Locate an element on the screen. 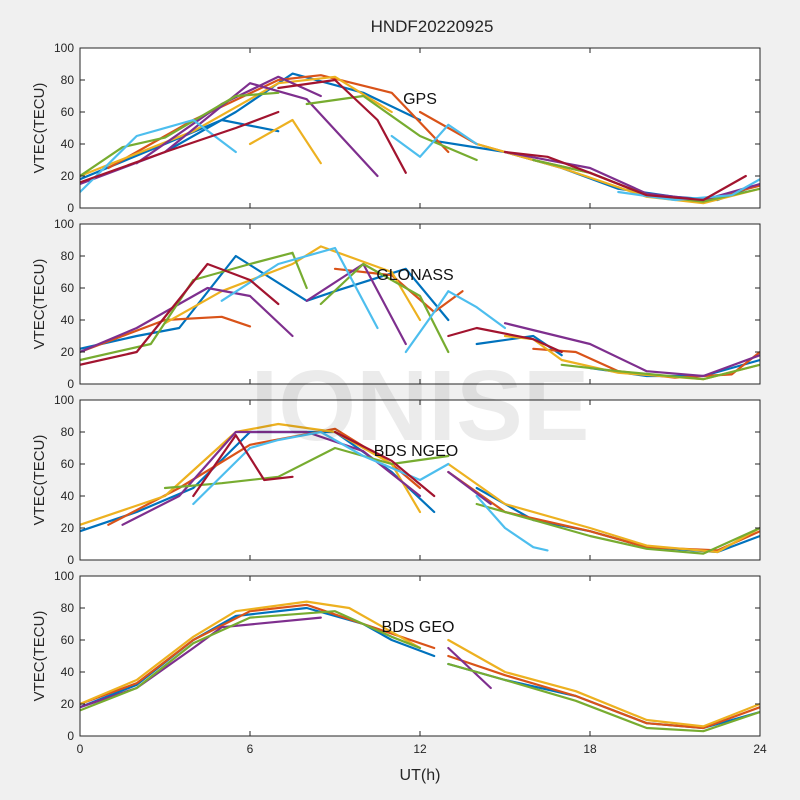 This screenshot has height=800, width=800. x-tick-label: 0 is located at coordinates (80, 749).